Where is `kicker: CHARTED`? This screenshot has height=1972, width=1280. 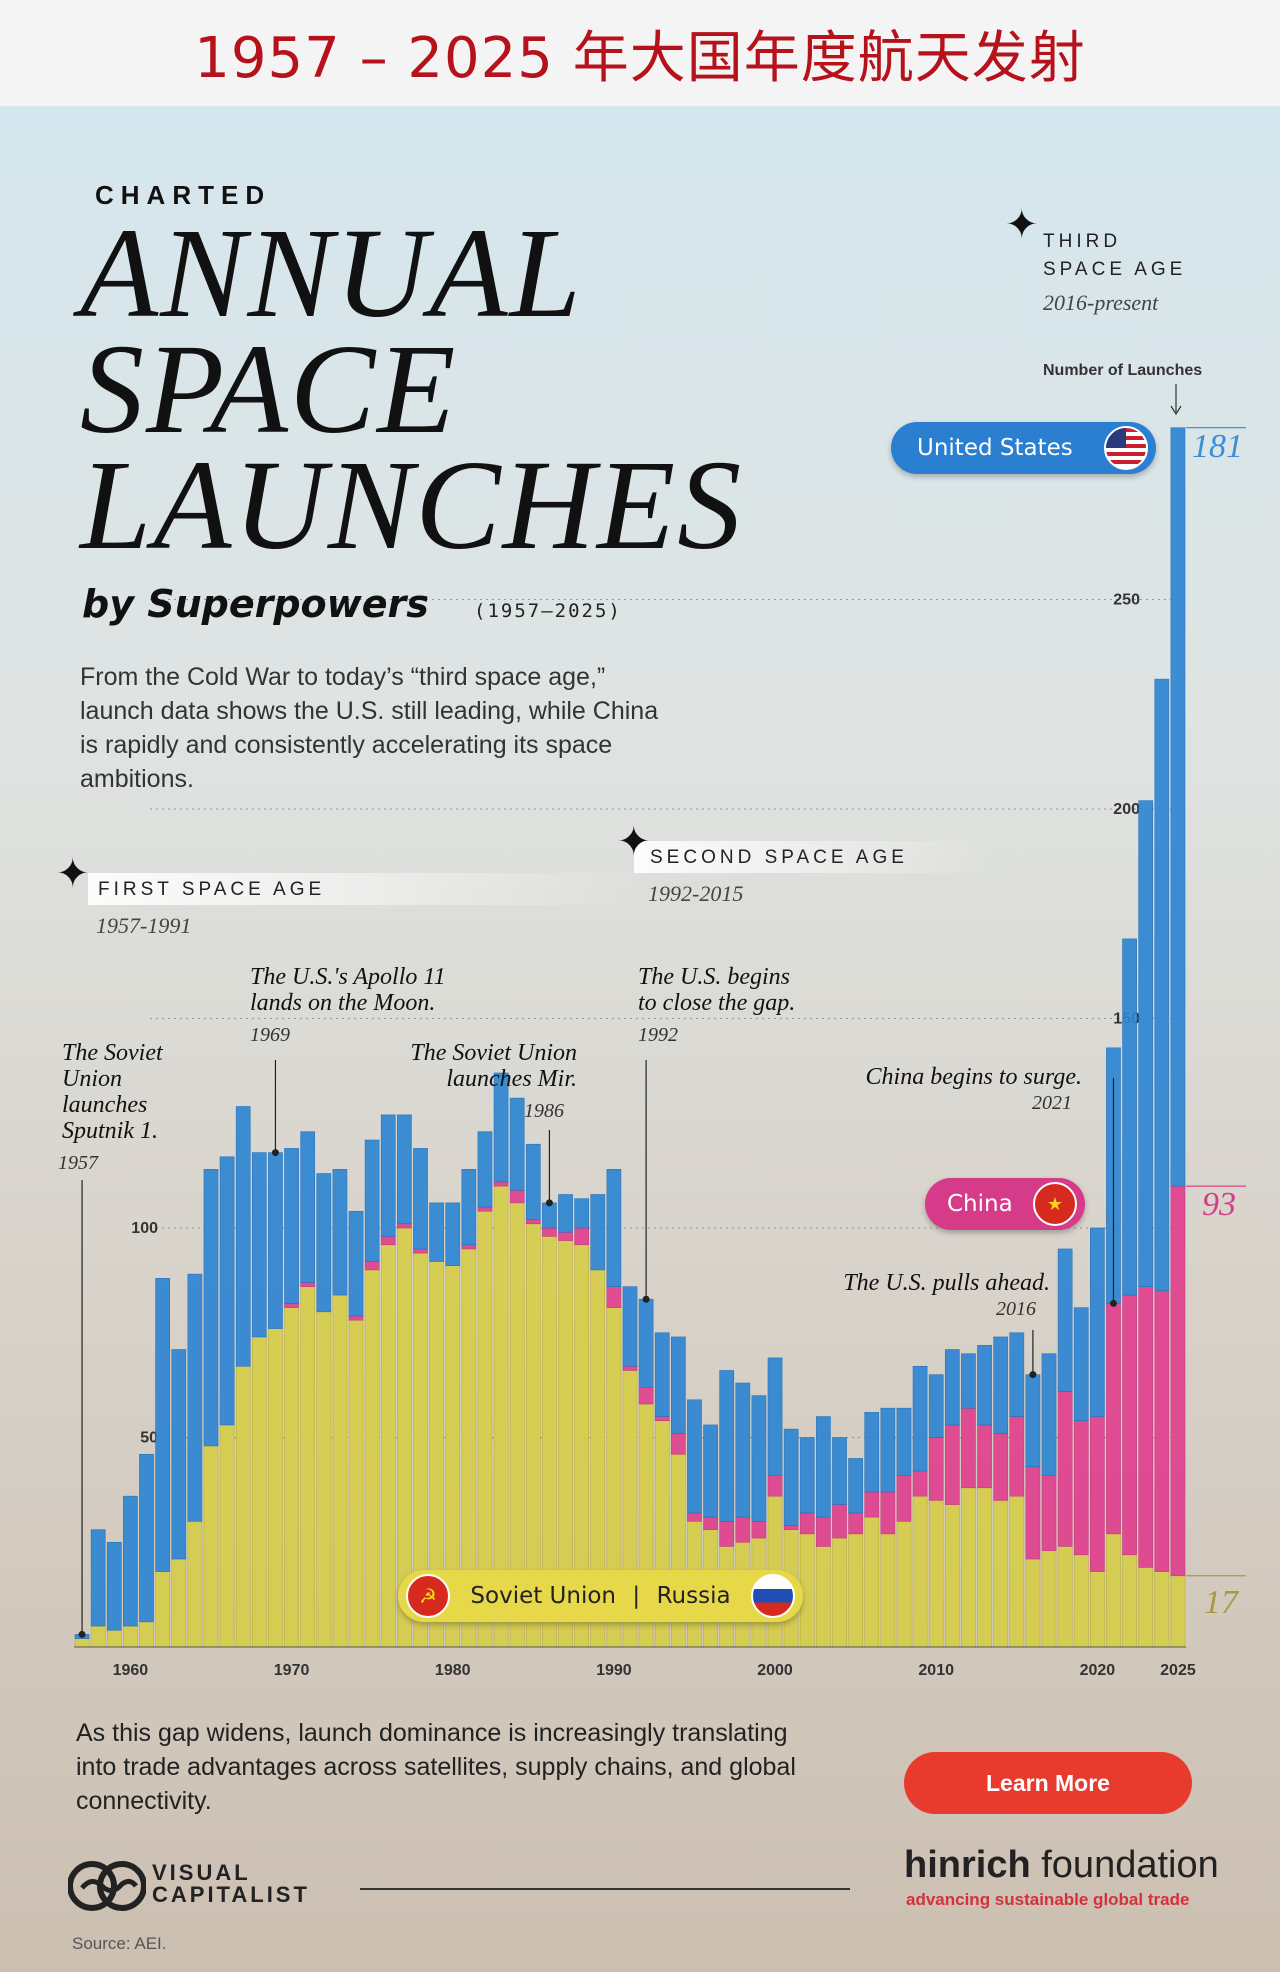
kicker: CHARTED is located at coordinates (183, 195).